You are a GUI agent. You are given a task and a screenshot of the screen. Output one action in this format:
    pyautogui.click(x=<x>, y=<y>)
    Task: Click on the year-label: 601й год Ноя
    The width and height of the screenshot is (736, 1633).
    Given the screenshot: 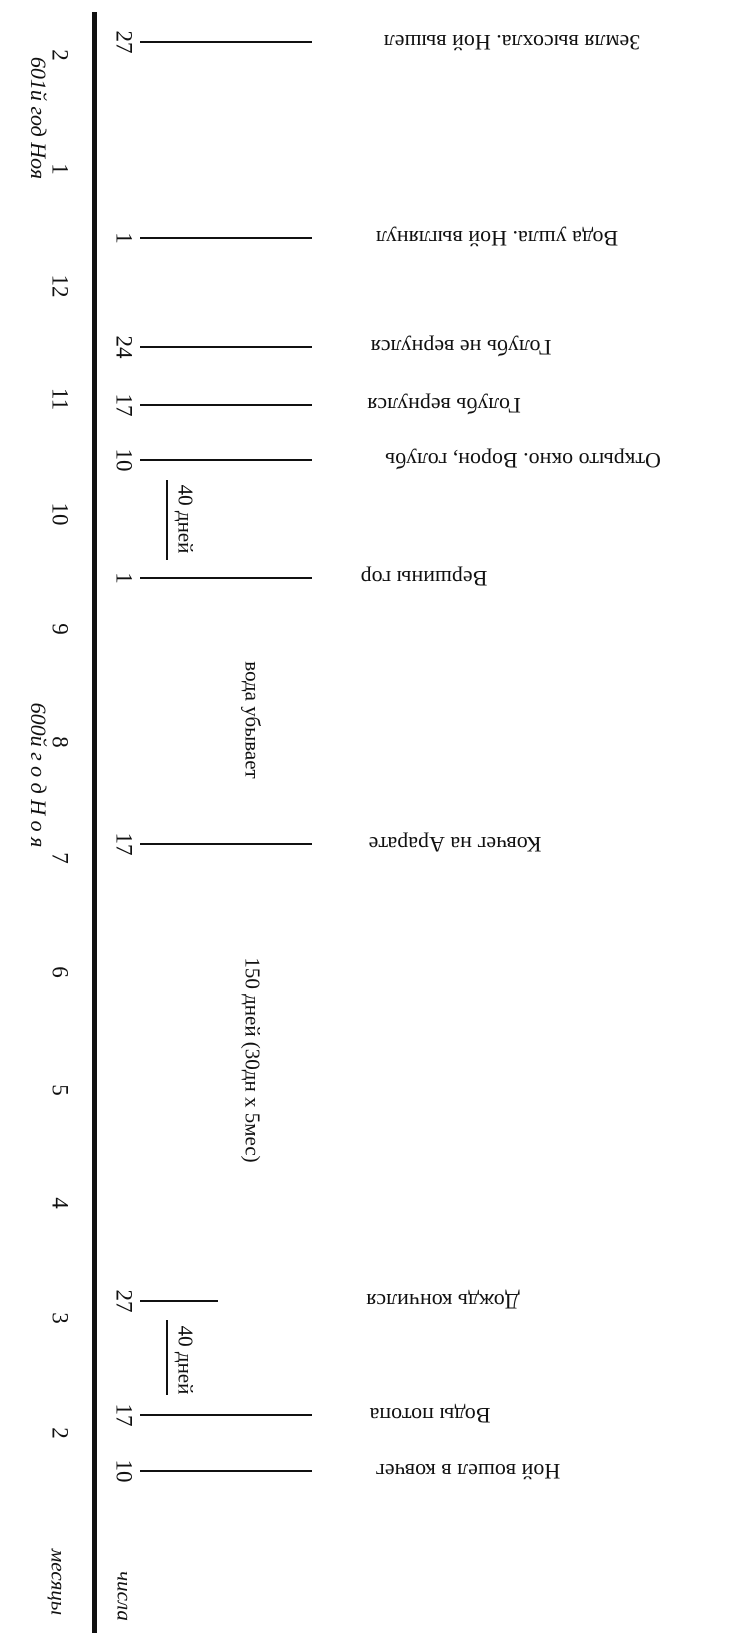 What is the action you would take?
    pyautogui.click(x=38, y=118)
    